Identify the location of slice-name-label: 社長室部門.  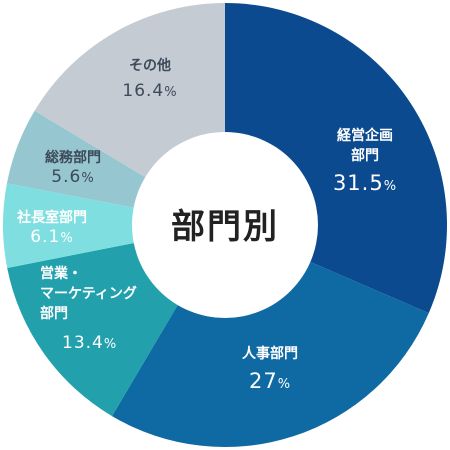
(51, 217).